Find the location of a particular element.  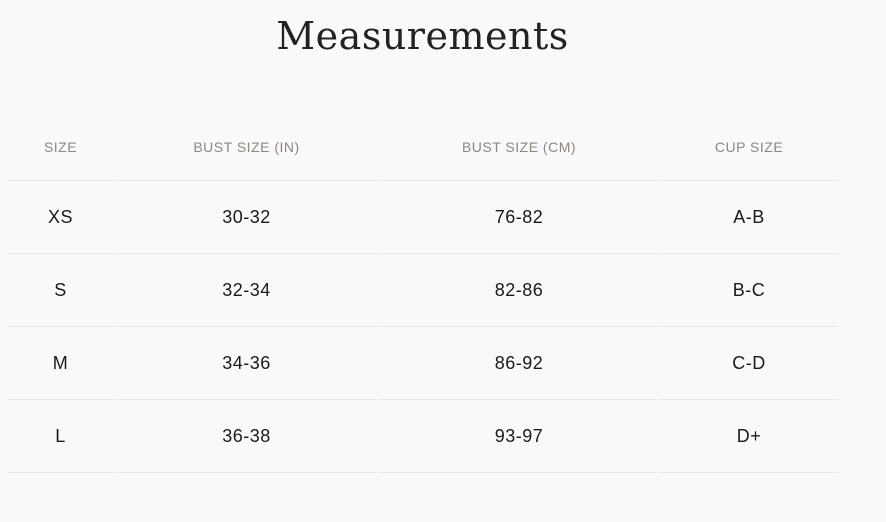

table-row: L 36-38 93-97 D+ is located at coordinates (423, 436).